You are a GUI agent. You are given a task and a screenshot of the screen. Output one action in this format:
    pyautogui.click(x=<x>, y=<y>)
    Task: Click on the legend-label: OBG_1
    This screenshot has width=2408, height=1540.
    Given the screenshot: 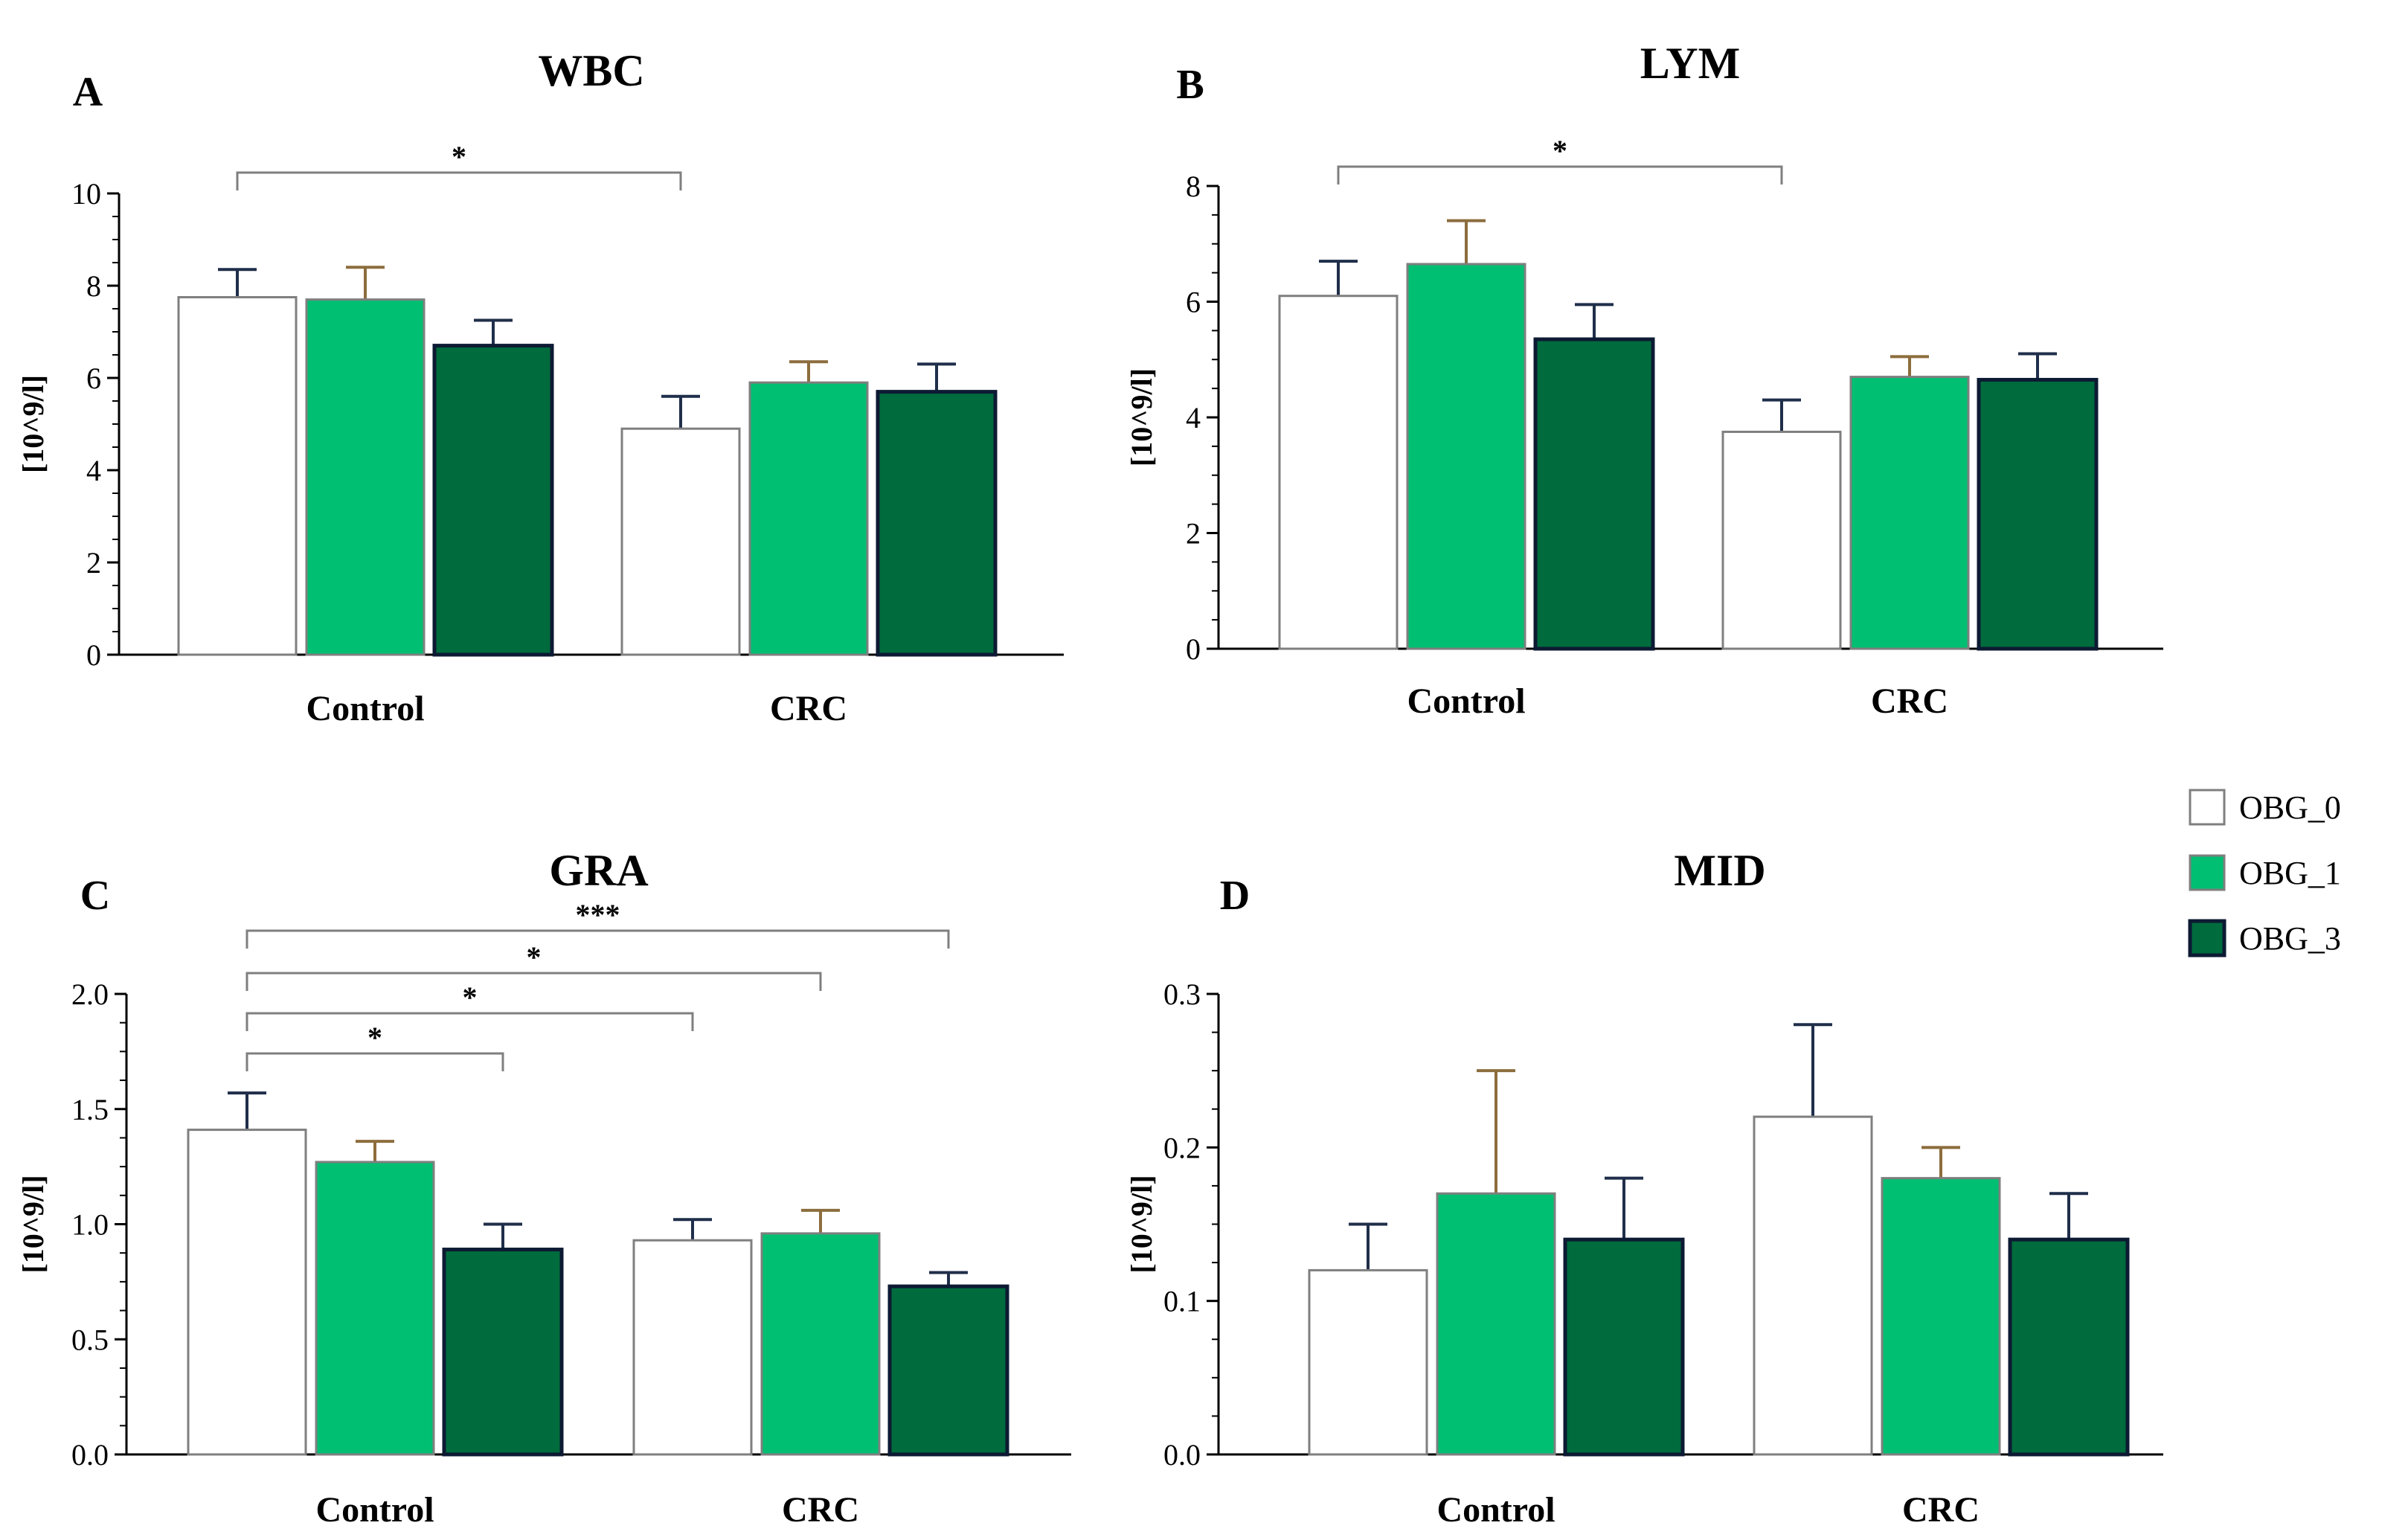 What is the action you would take?
    pyautogui.click(x=2290, y=873)
    